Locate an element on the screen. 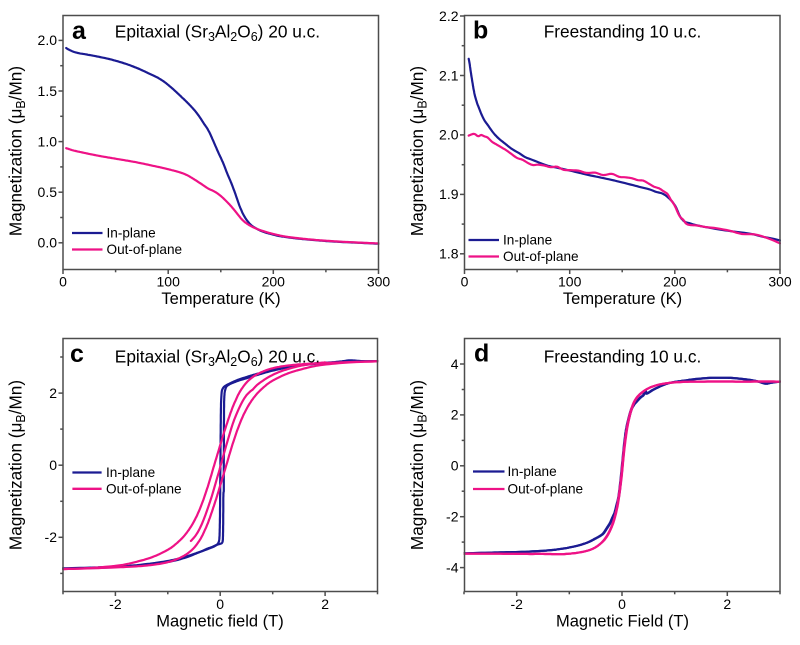  svg-text: 2.2 is located at coordinates (449, 16).